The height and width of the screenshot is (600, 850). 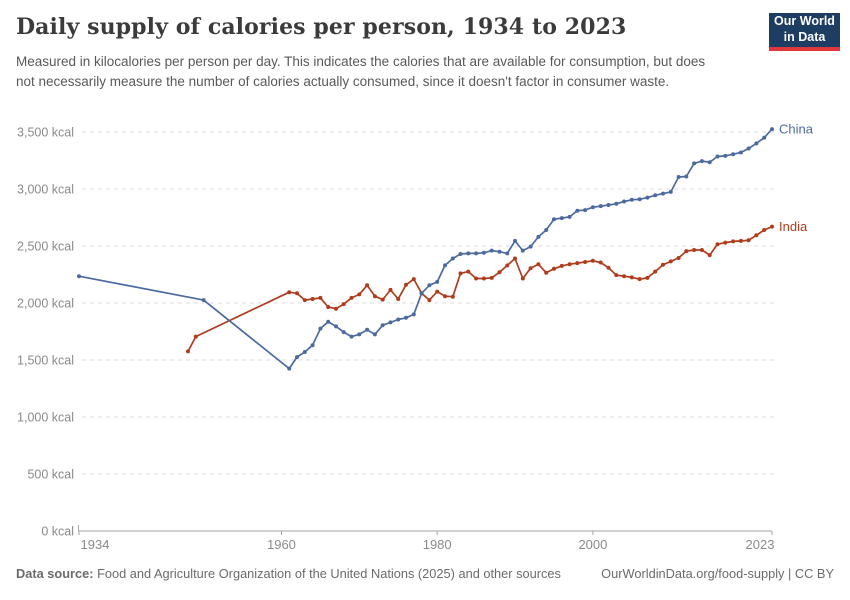 What do you see at coordinates (45, 361) in the screenshot?
I see `y-tick-label: 1,500 kcal` at bounding box center [45, 361].